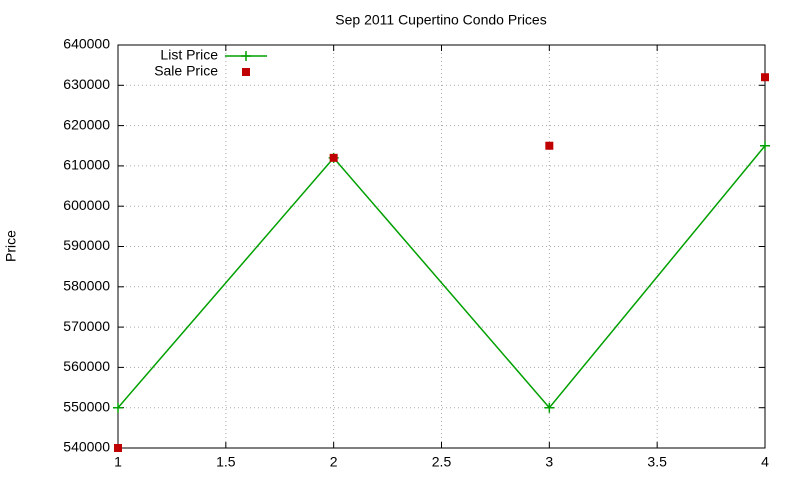 This screenshot has height=480, width=800. I want to click on y-tick-label: 620000, so click(86, 124).